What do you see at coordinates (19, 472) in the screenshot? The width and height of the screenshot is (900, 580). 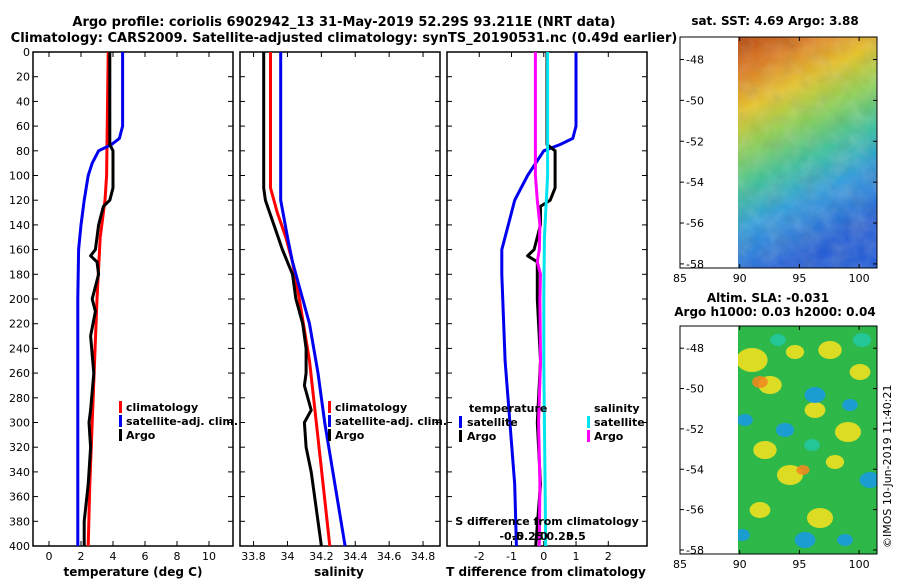 I see `y-tick-label: 340` at bounding box center [19, 472].